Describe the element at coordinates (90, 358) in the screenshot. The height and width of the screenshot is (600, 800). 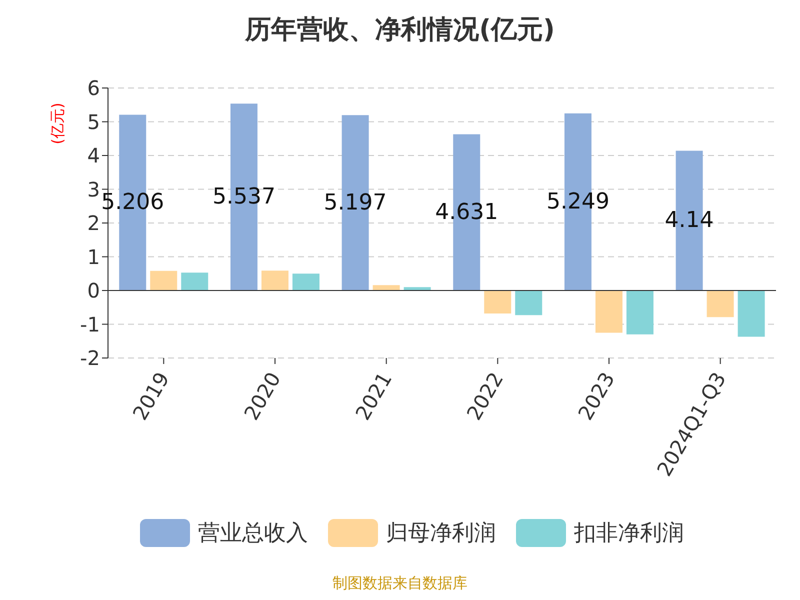
I see `y-tick-label: -2` at that location.